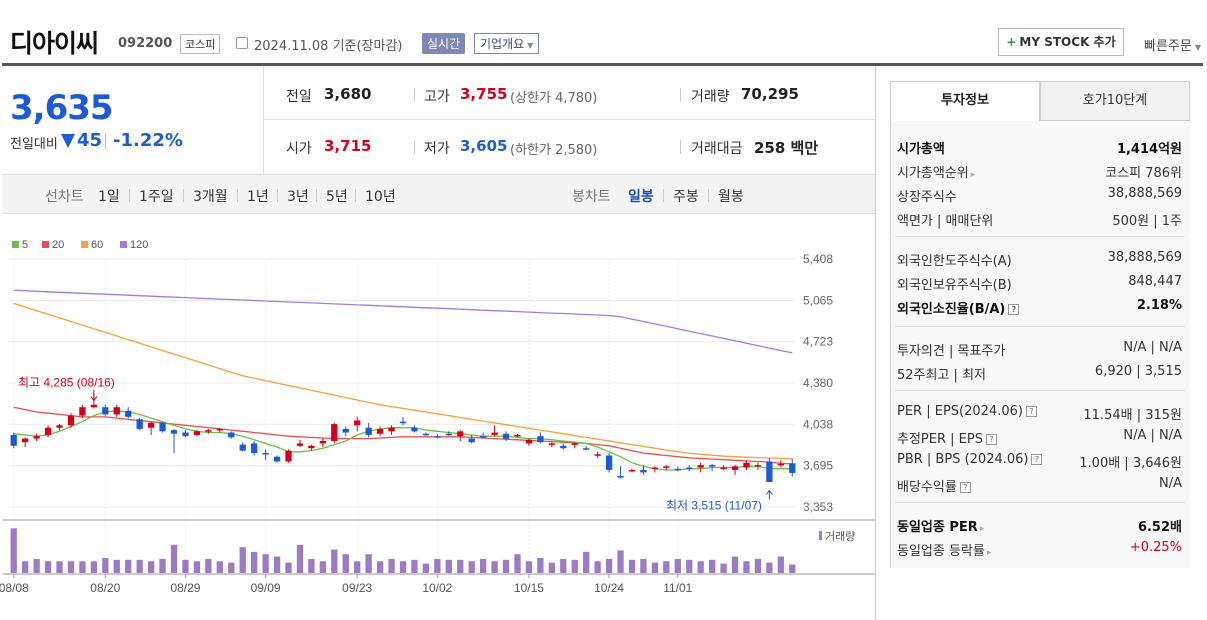  I want to click on candle-weekly: 주봉, so click(686, 197).